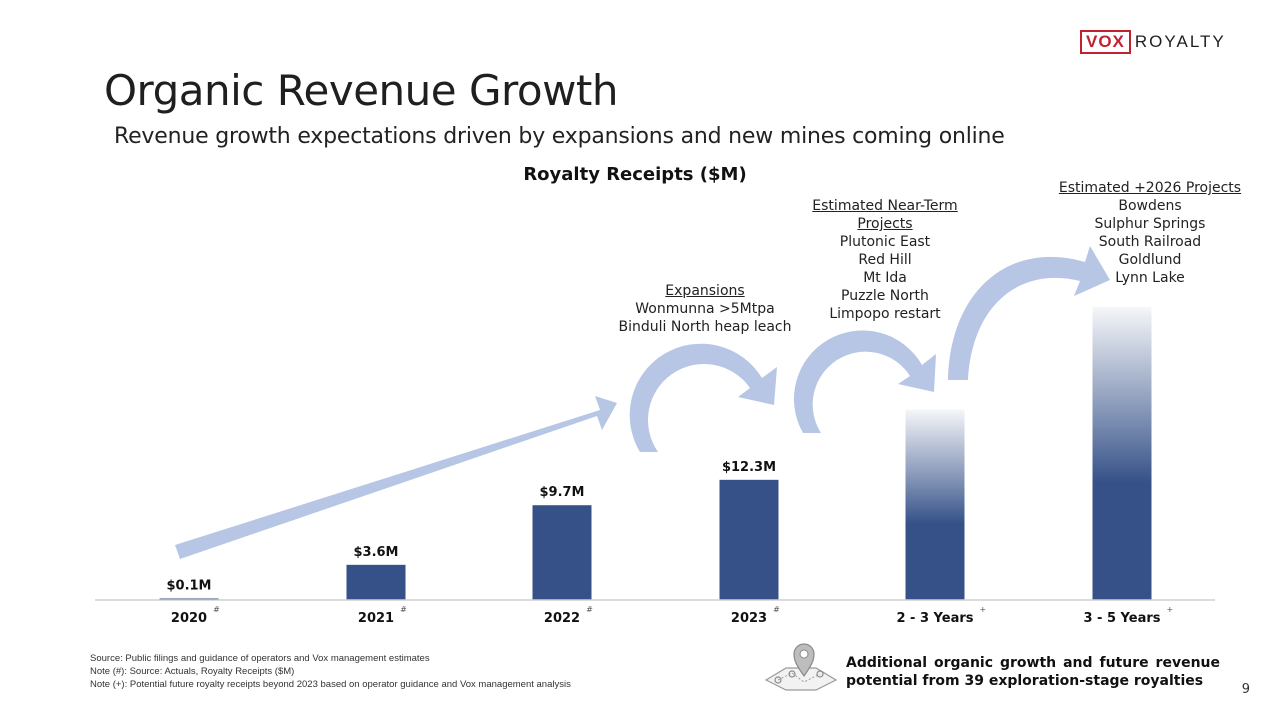 The image size is (1270, 715). What do you see at coordinates (885, 206) in the screenshot?
I see `annotation-near-term-heading: Estimated Near-Term` at bounding box center [885, 206].